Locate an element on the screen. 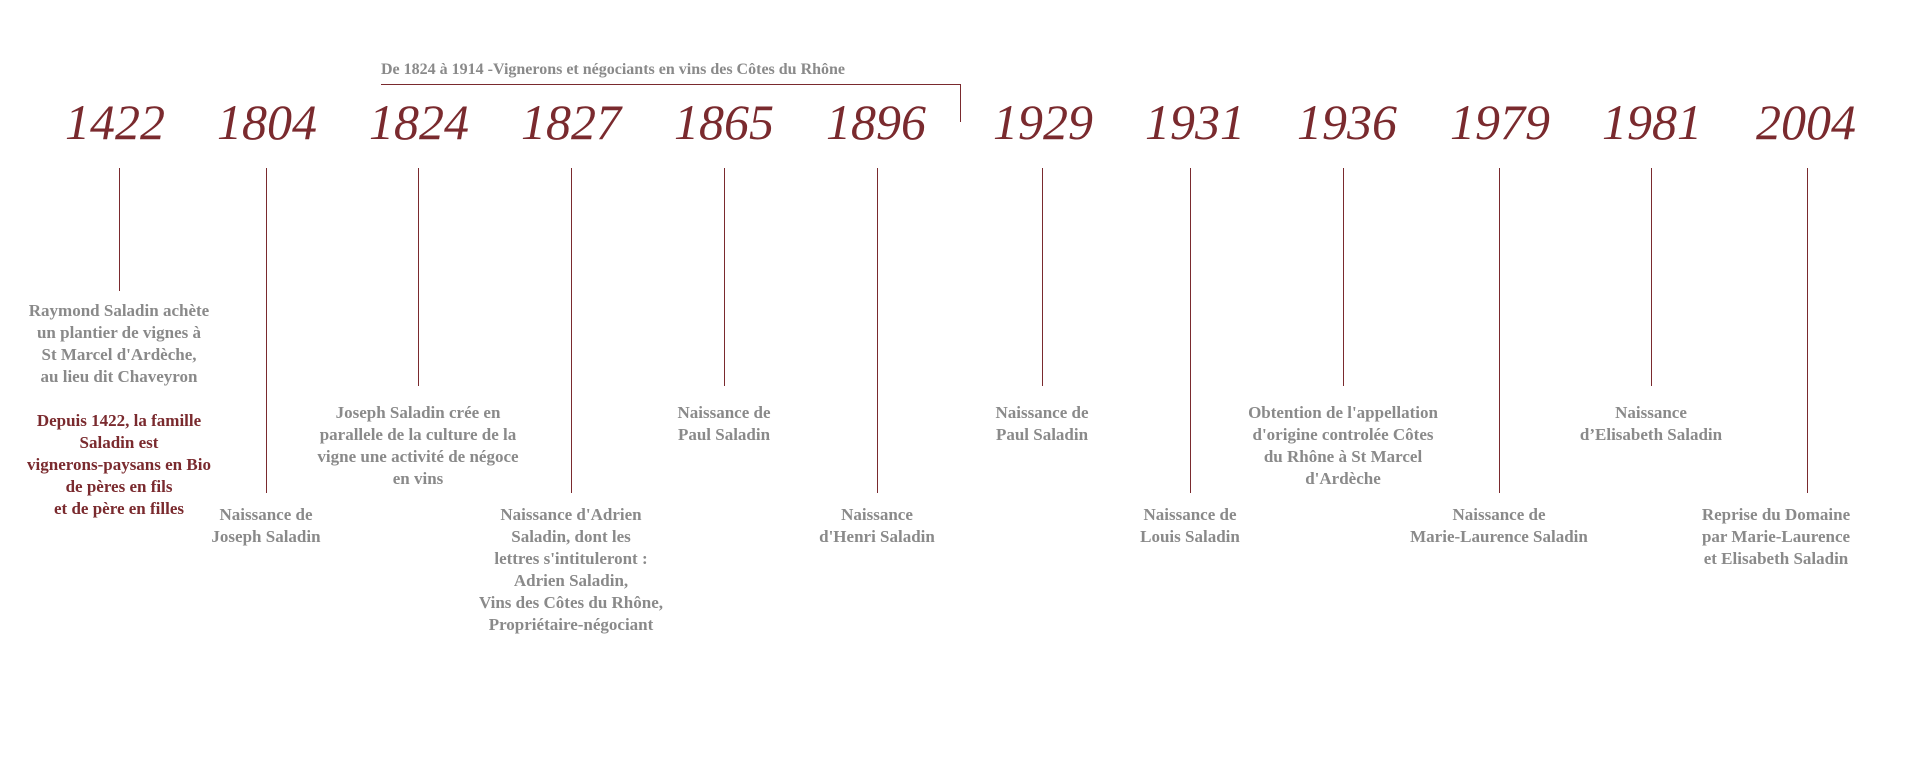  year-1824: 1824 is located at coordinates (419, 122).